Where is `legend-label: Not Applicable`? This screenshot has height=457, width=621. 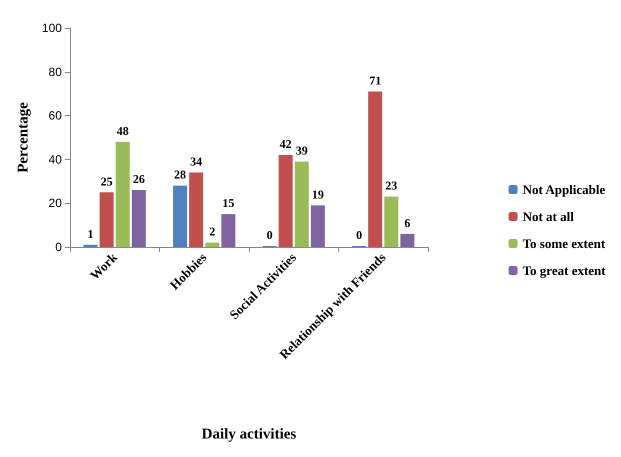 legend-label: Not Applicable is located at coordinates (564, 189).